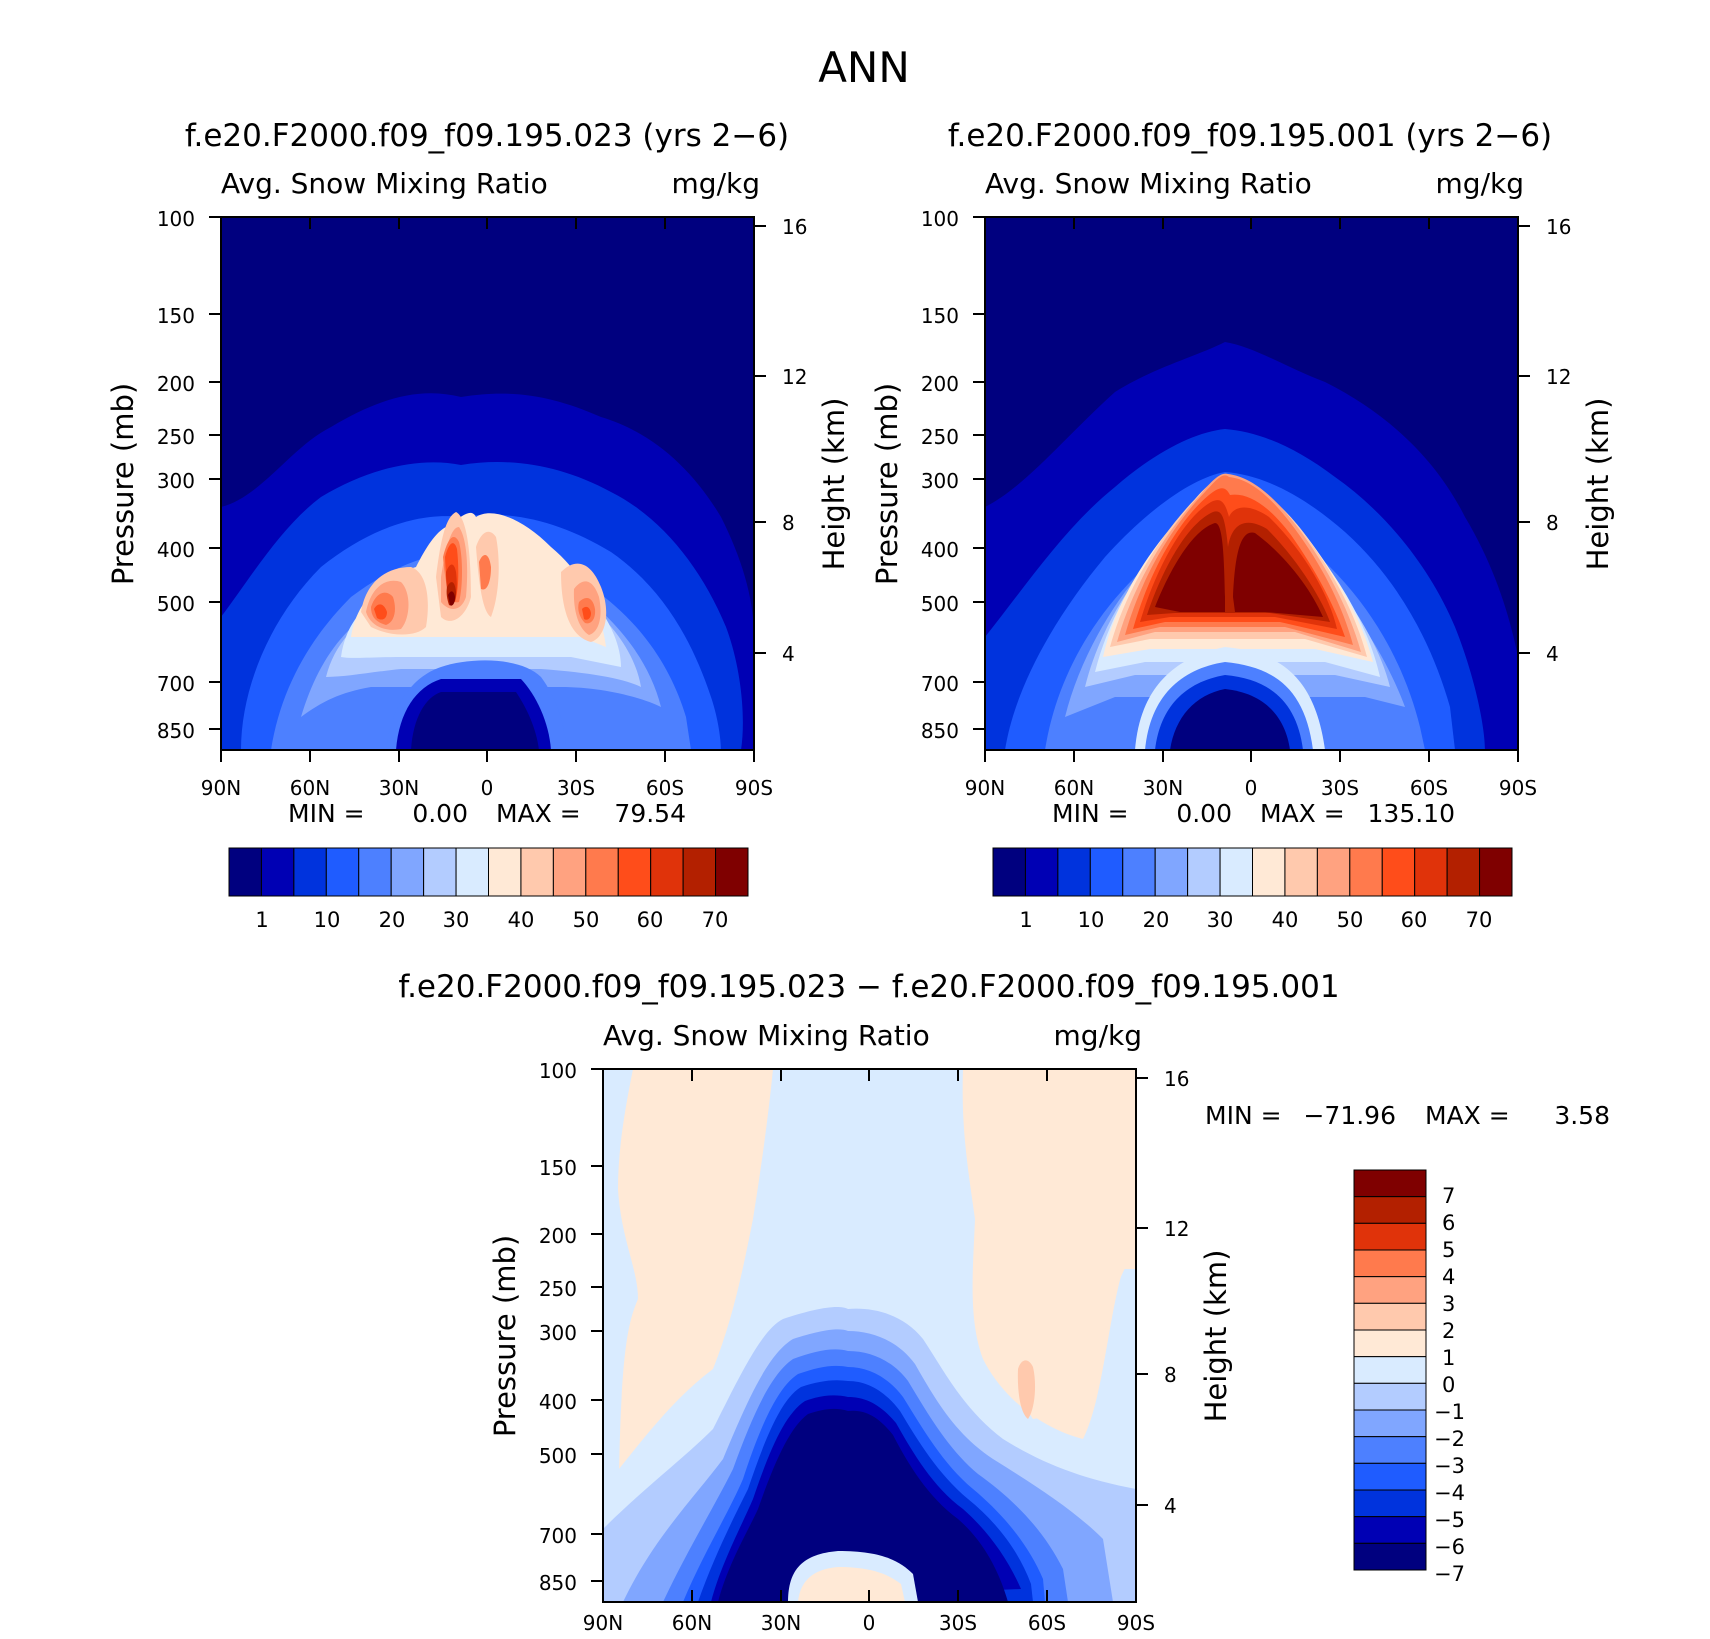 Image resolution: width=1710 pixels, height=1639 pixels. What do you see at coordinates (384, 183) in the screenshot?
I see `panel-1-subtitle: Avg. Snow Mixing Ratio` at bounding box center [384, 183].